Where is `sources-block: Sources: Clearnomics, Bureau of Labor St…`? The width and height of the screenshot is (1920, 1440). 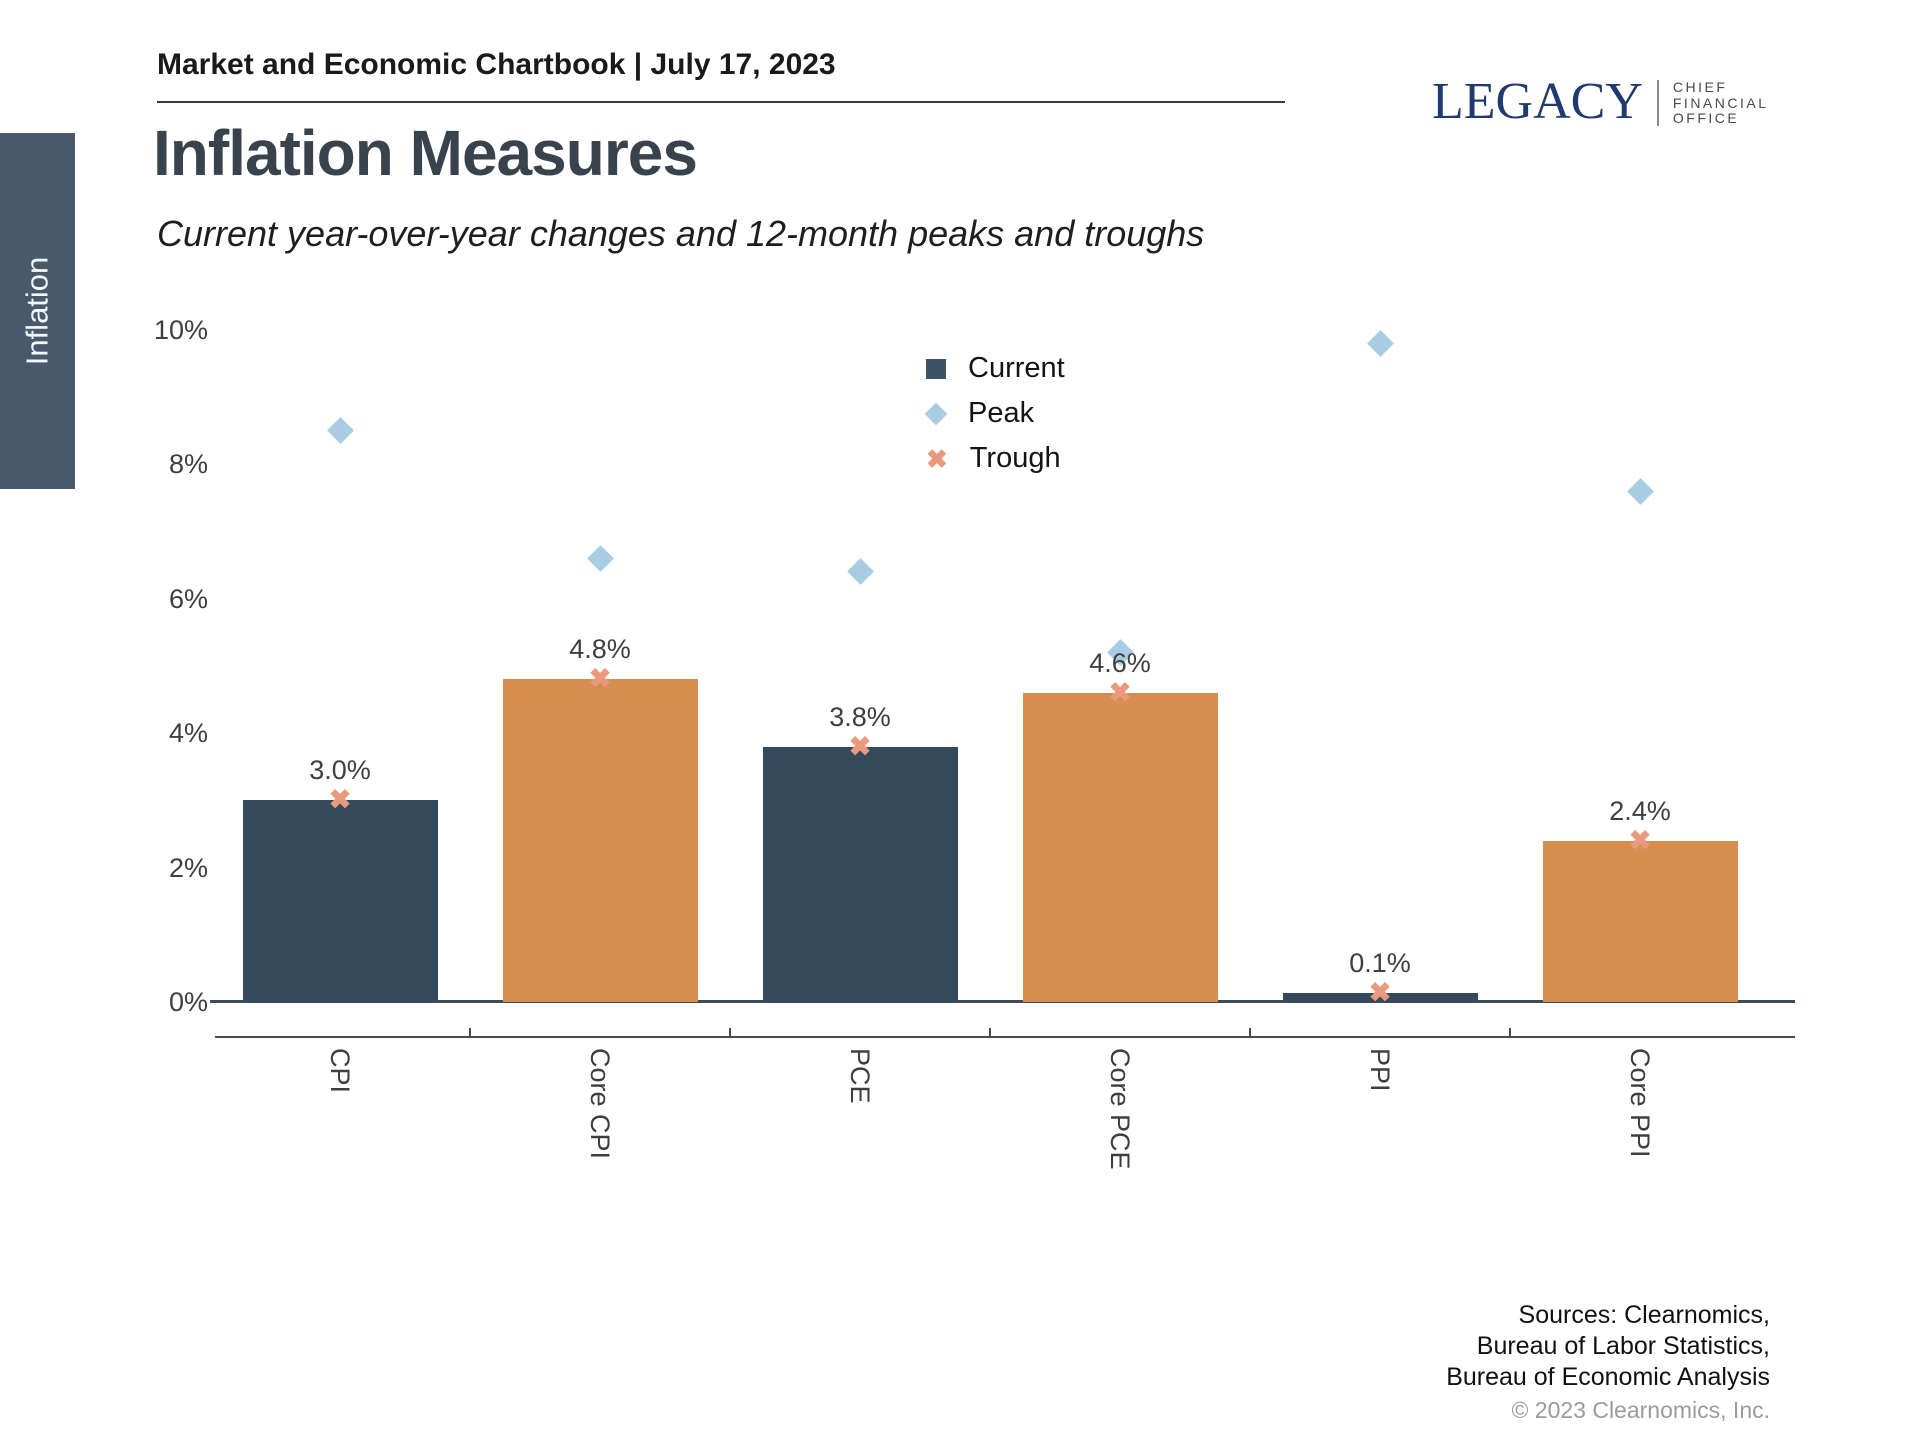
sources-block: Sources: Clearnomics, Bureau of Labor St… is located at coordinates (1608, 1363).